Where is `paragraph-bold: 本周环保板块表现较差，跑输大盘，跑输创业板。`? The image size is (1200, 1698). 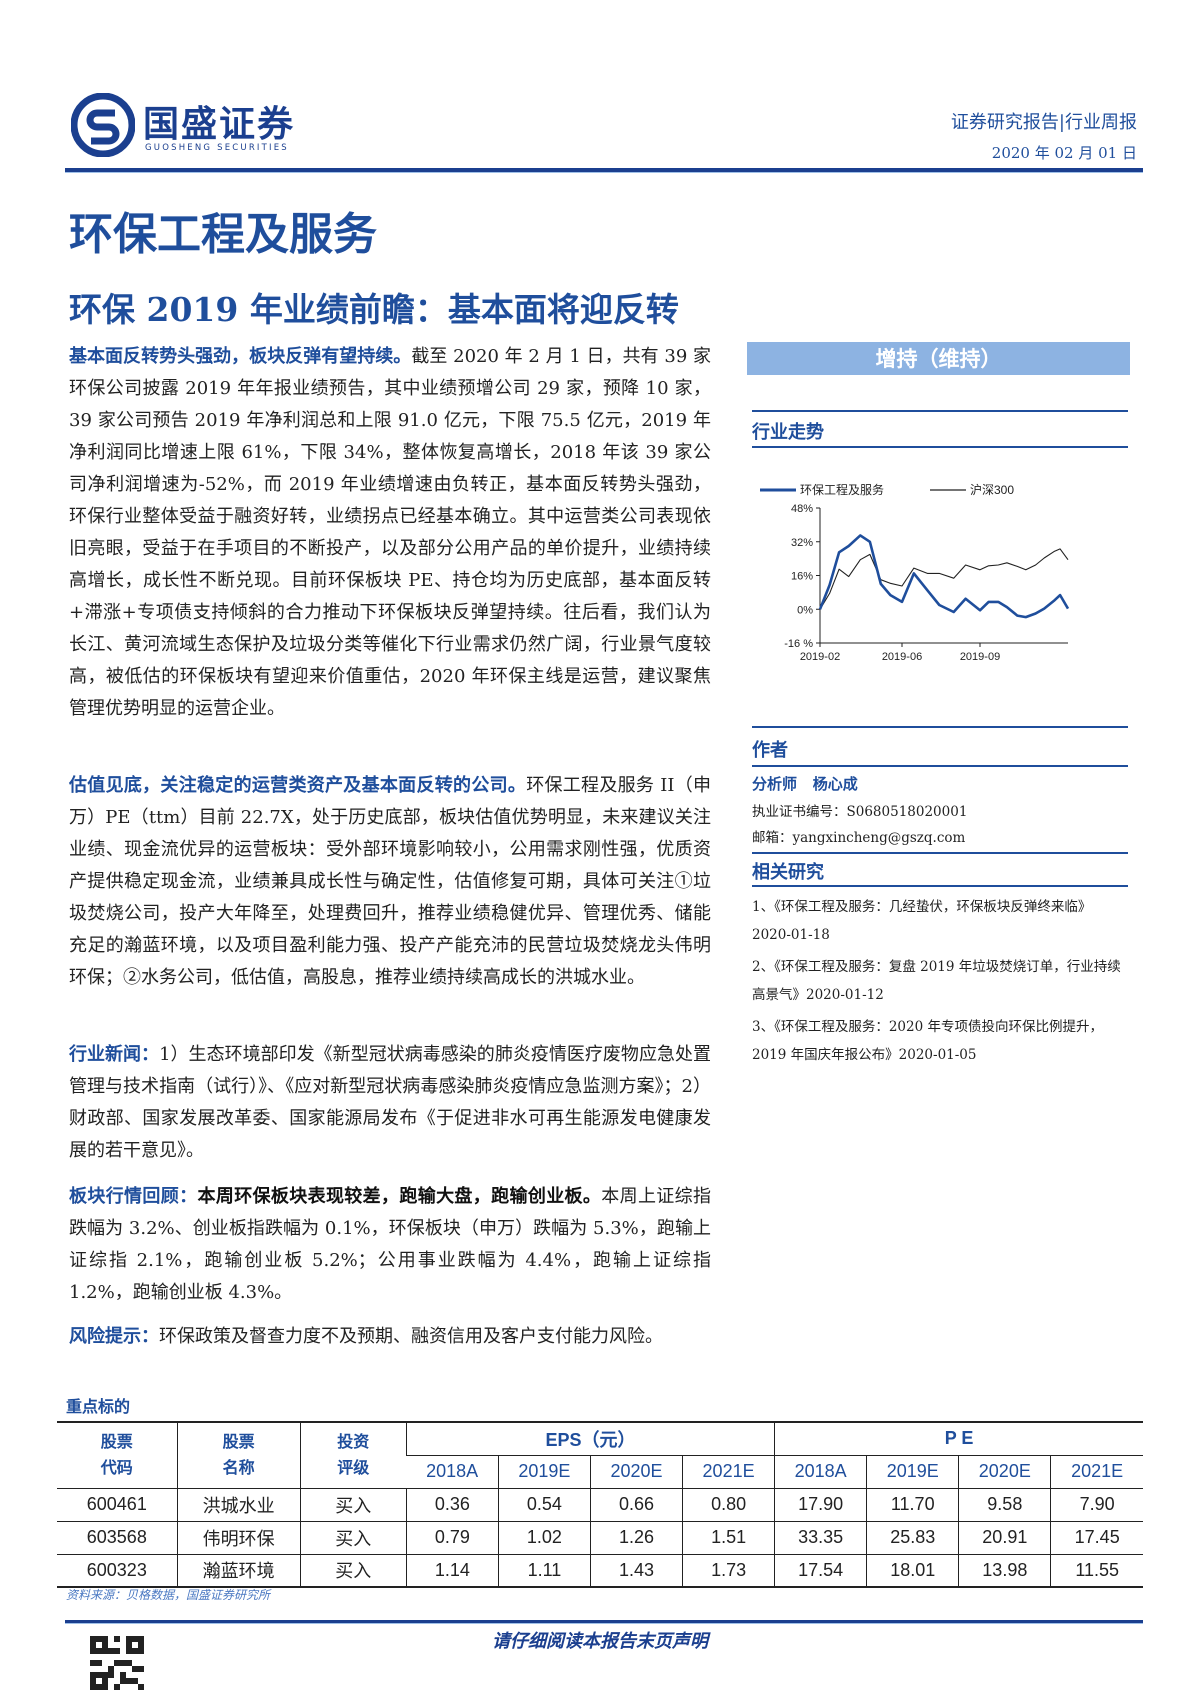 paragraph-bold: 本周环保板块表现较差，跑输大盘，跑输创业板。 is located at coordinates (399, 1196).